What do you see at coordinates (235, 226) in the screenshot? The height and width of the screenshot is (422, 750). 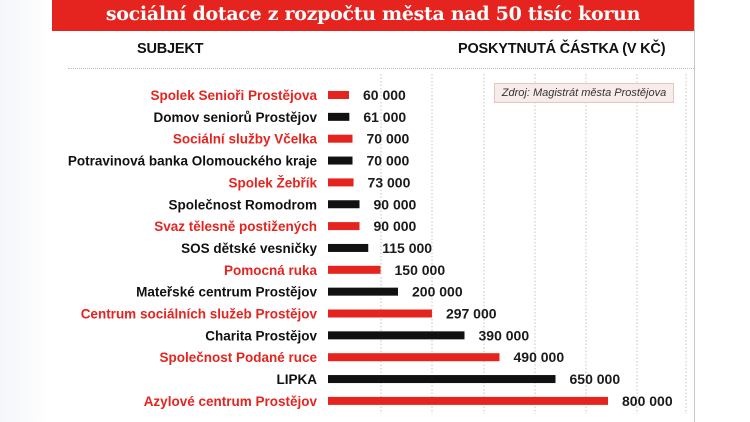 I see `category-label: Svaz tělesně postižených` at bounding box center [235, 226].